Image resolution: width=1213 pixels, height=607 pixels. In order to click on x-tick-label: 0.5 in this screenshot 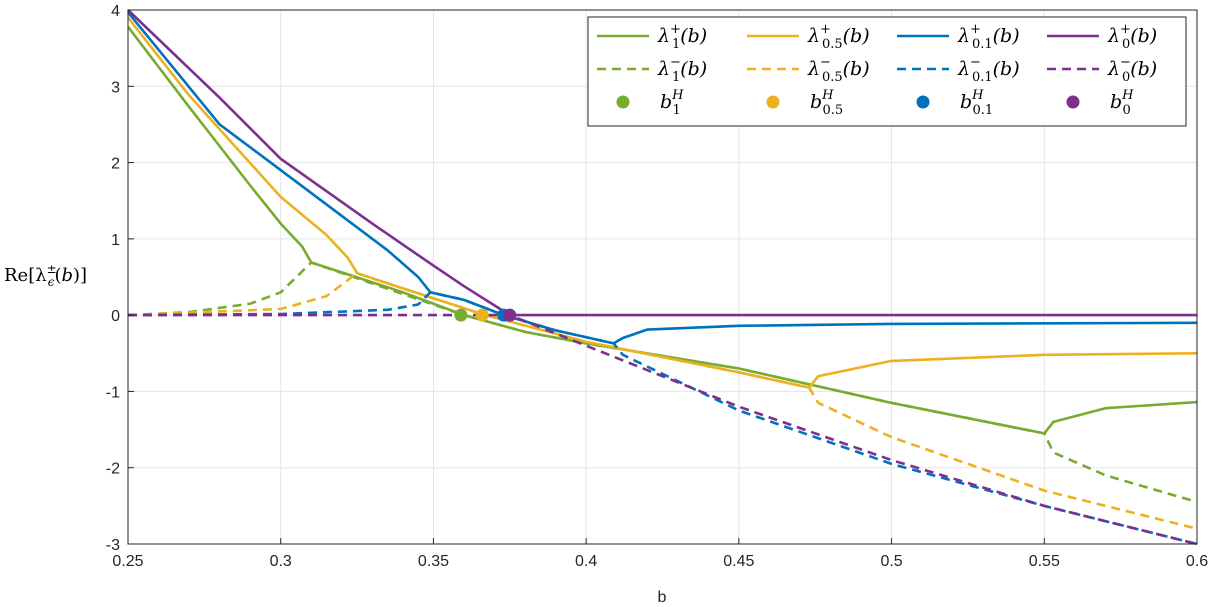, I will do `click(891, 561)`.